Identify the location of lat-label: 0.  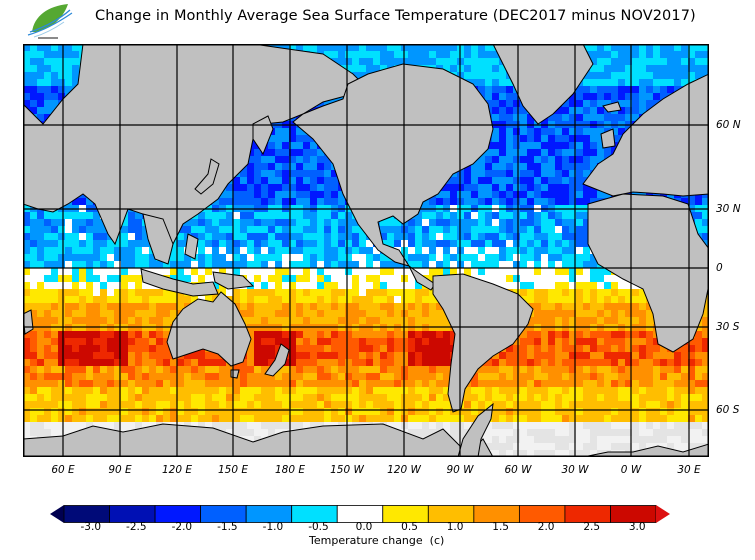
(719, 268).